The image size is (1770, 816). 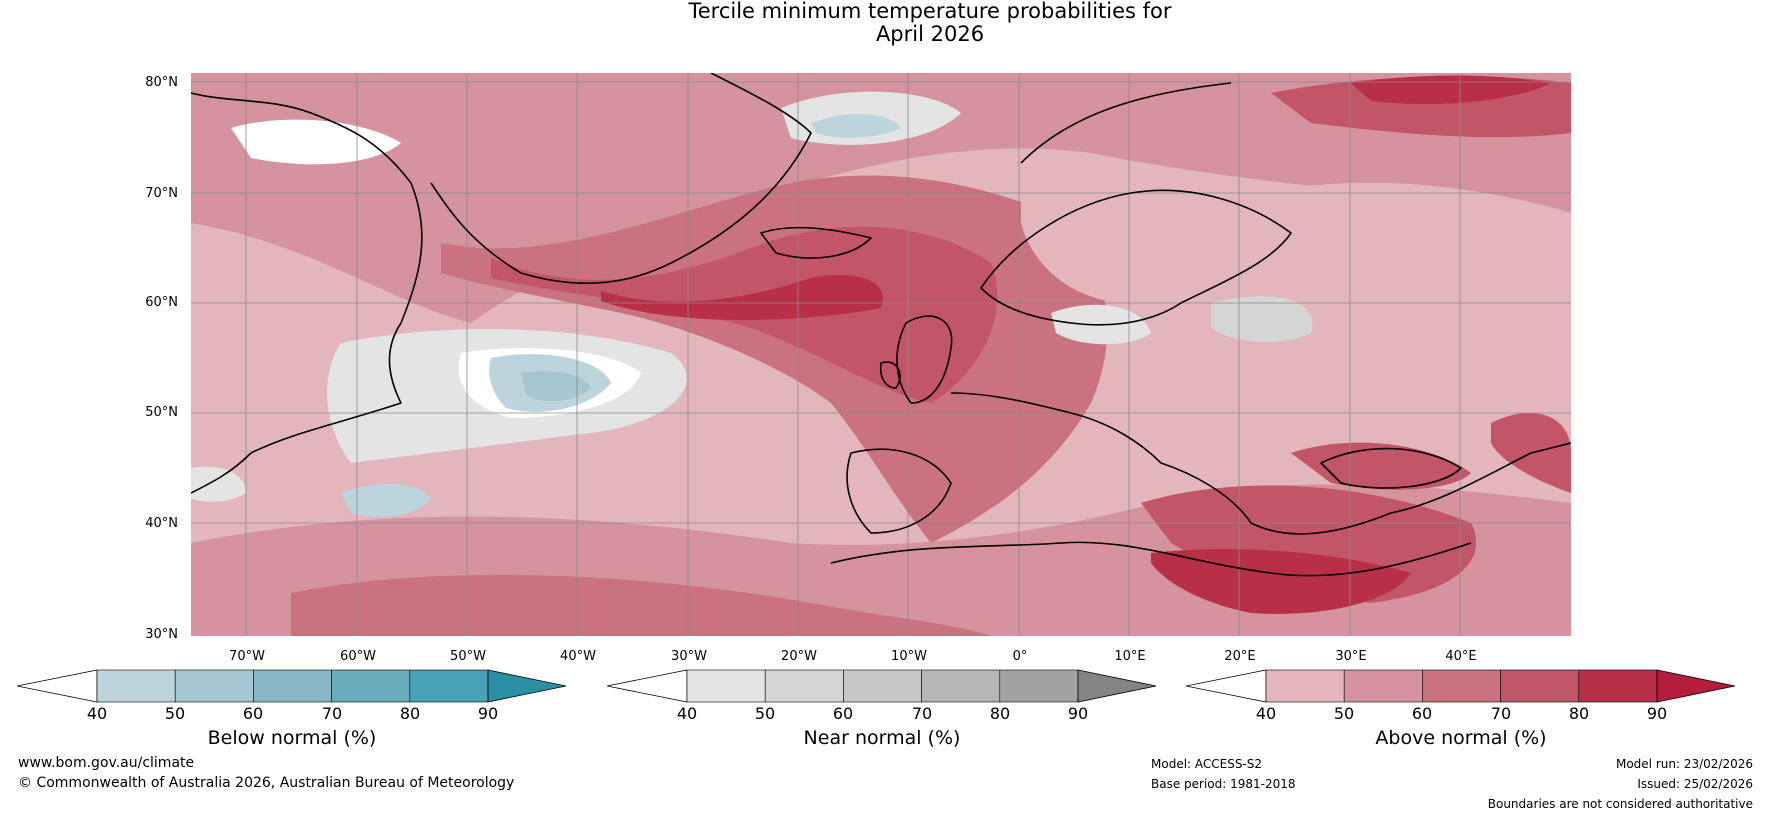 I want to click on lat-label-50n: 50°N, so click(x=161, y=412).